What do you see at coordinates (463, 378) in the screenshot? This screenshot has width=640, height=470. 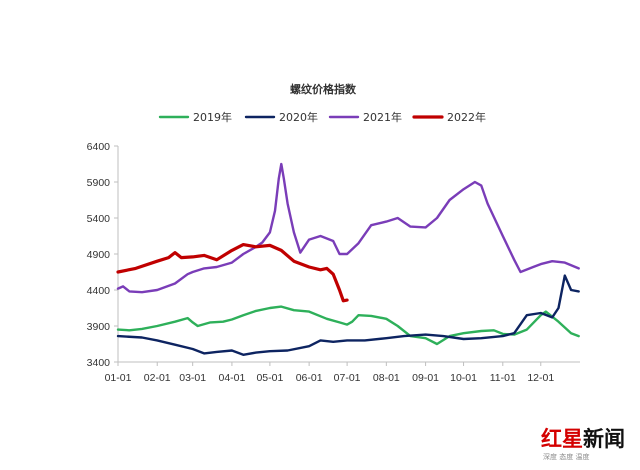 I see `x-tick-label: 10-01` at bounding box center [463, 378].